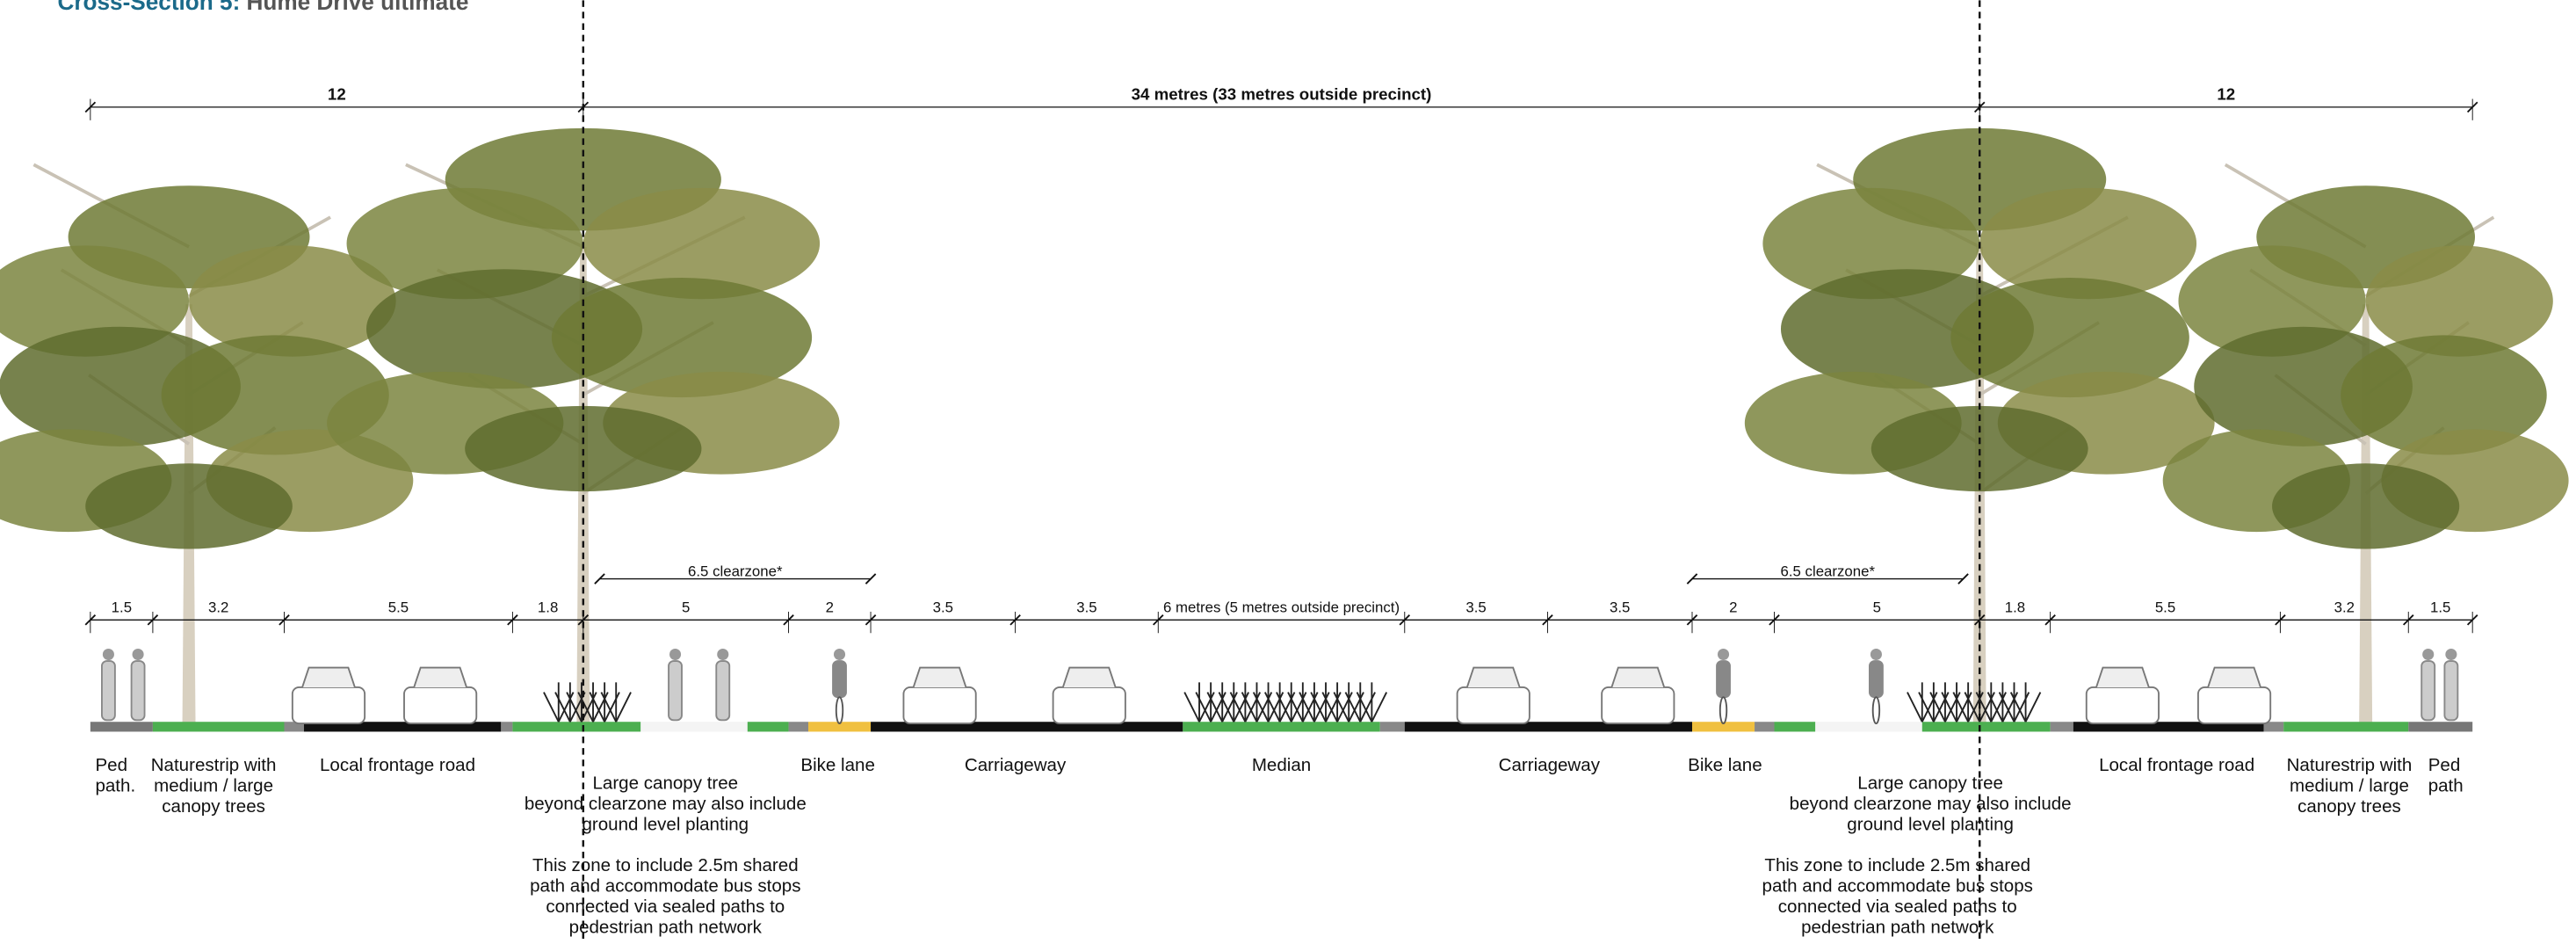 The height and width of the screenshot is (944, 2576). What do you see at coordinates (357, 7) in the screenshot?
I see `title-name: Hume Drive ultimate` at bounding box center [357, 7].